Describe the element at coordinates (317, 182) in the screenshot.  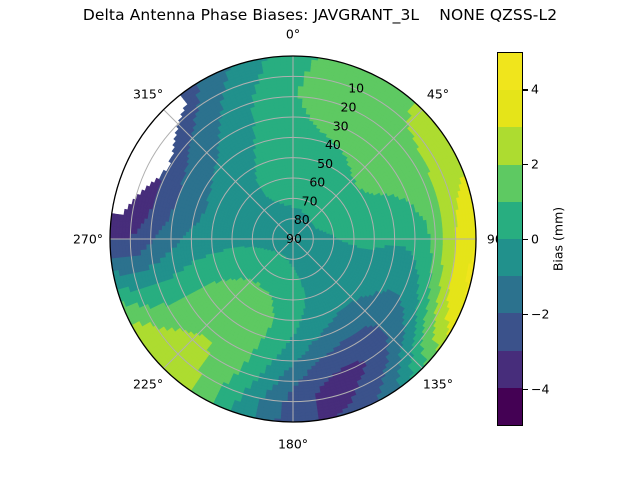
I see `radial-tick-label: 60` at that location.